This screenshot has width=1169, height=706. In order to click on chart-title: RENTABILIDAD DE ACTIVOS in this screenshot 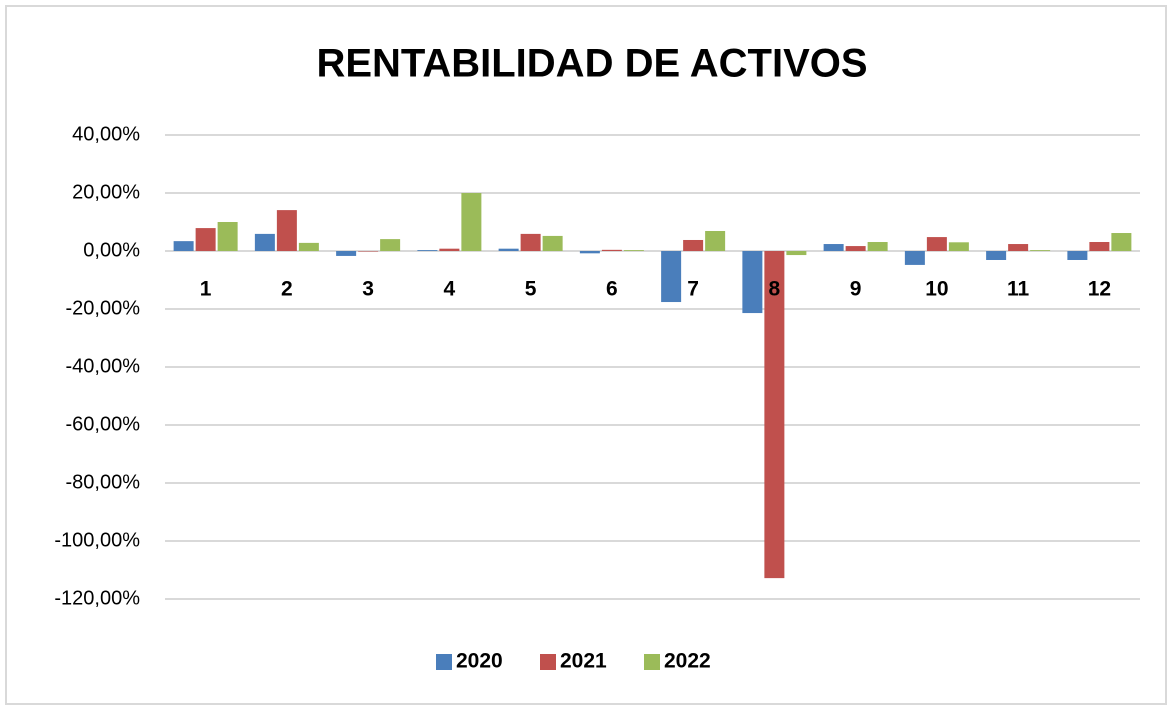, I will do `click(591, 64)`.